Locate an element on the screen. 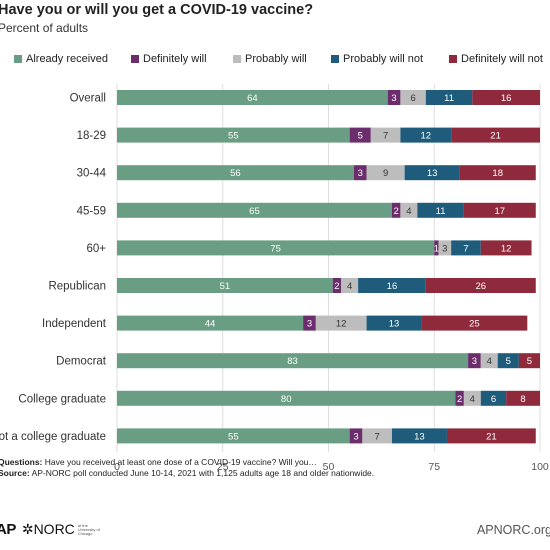  data-label: 65 is located at coordinates (254, 211).